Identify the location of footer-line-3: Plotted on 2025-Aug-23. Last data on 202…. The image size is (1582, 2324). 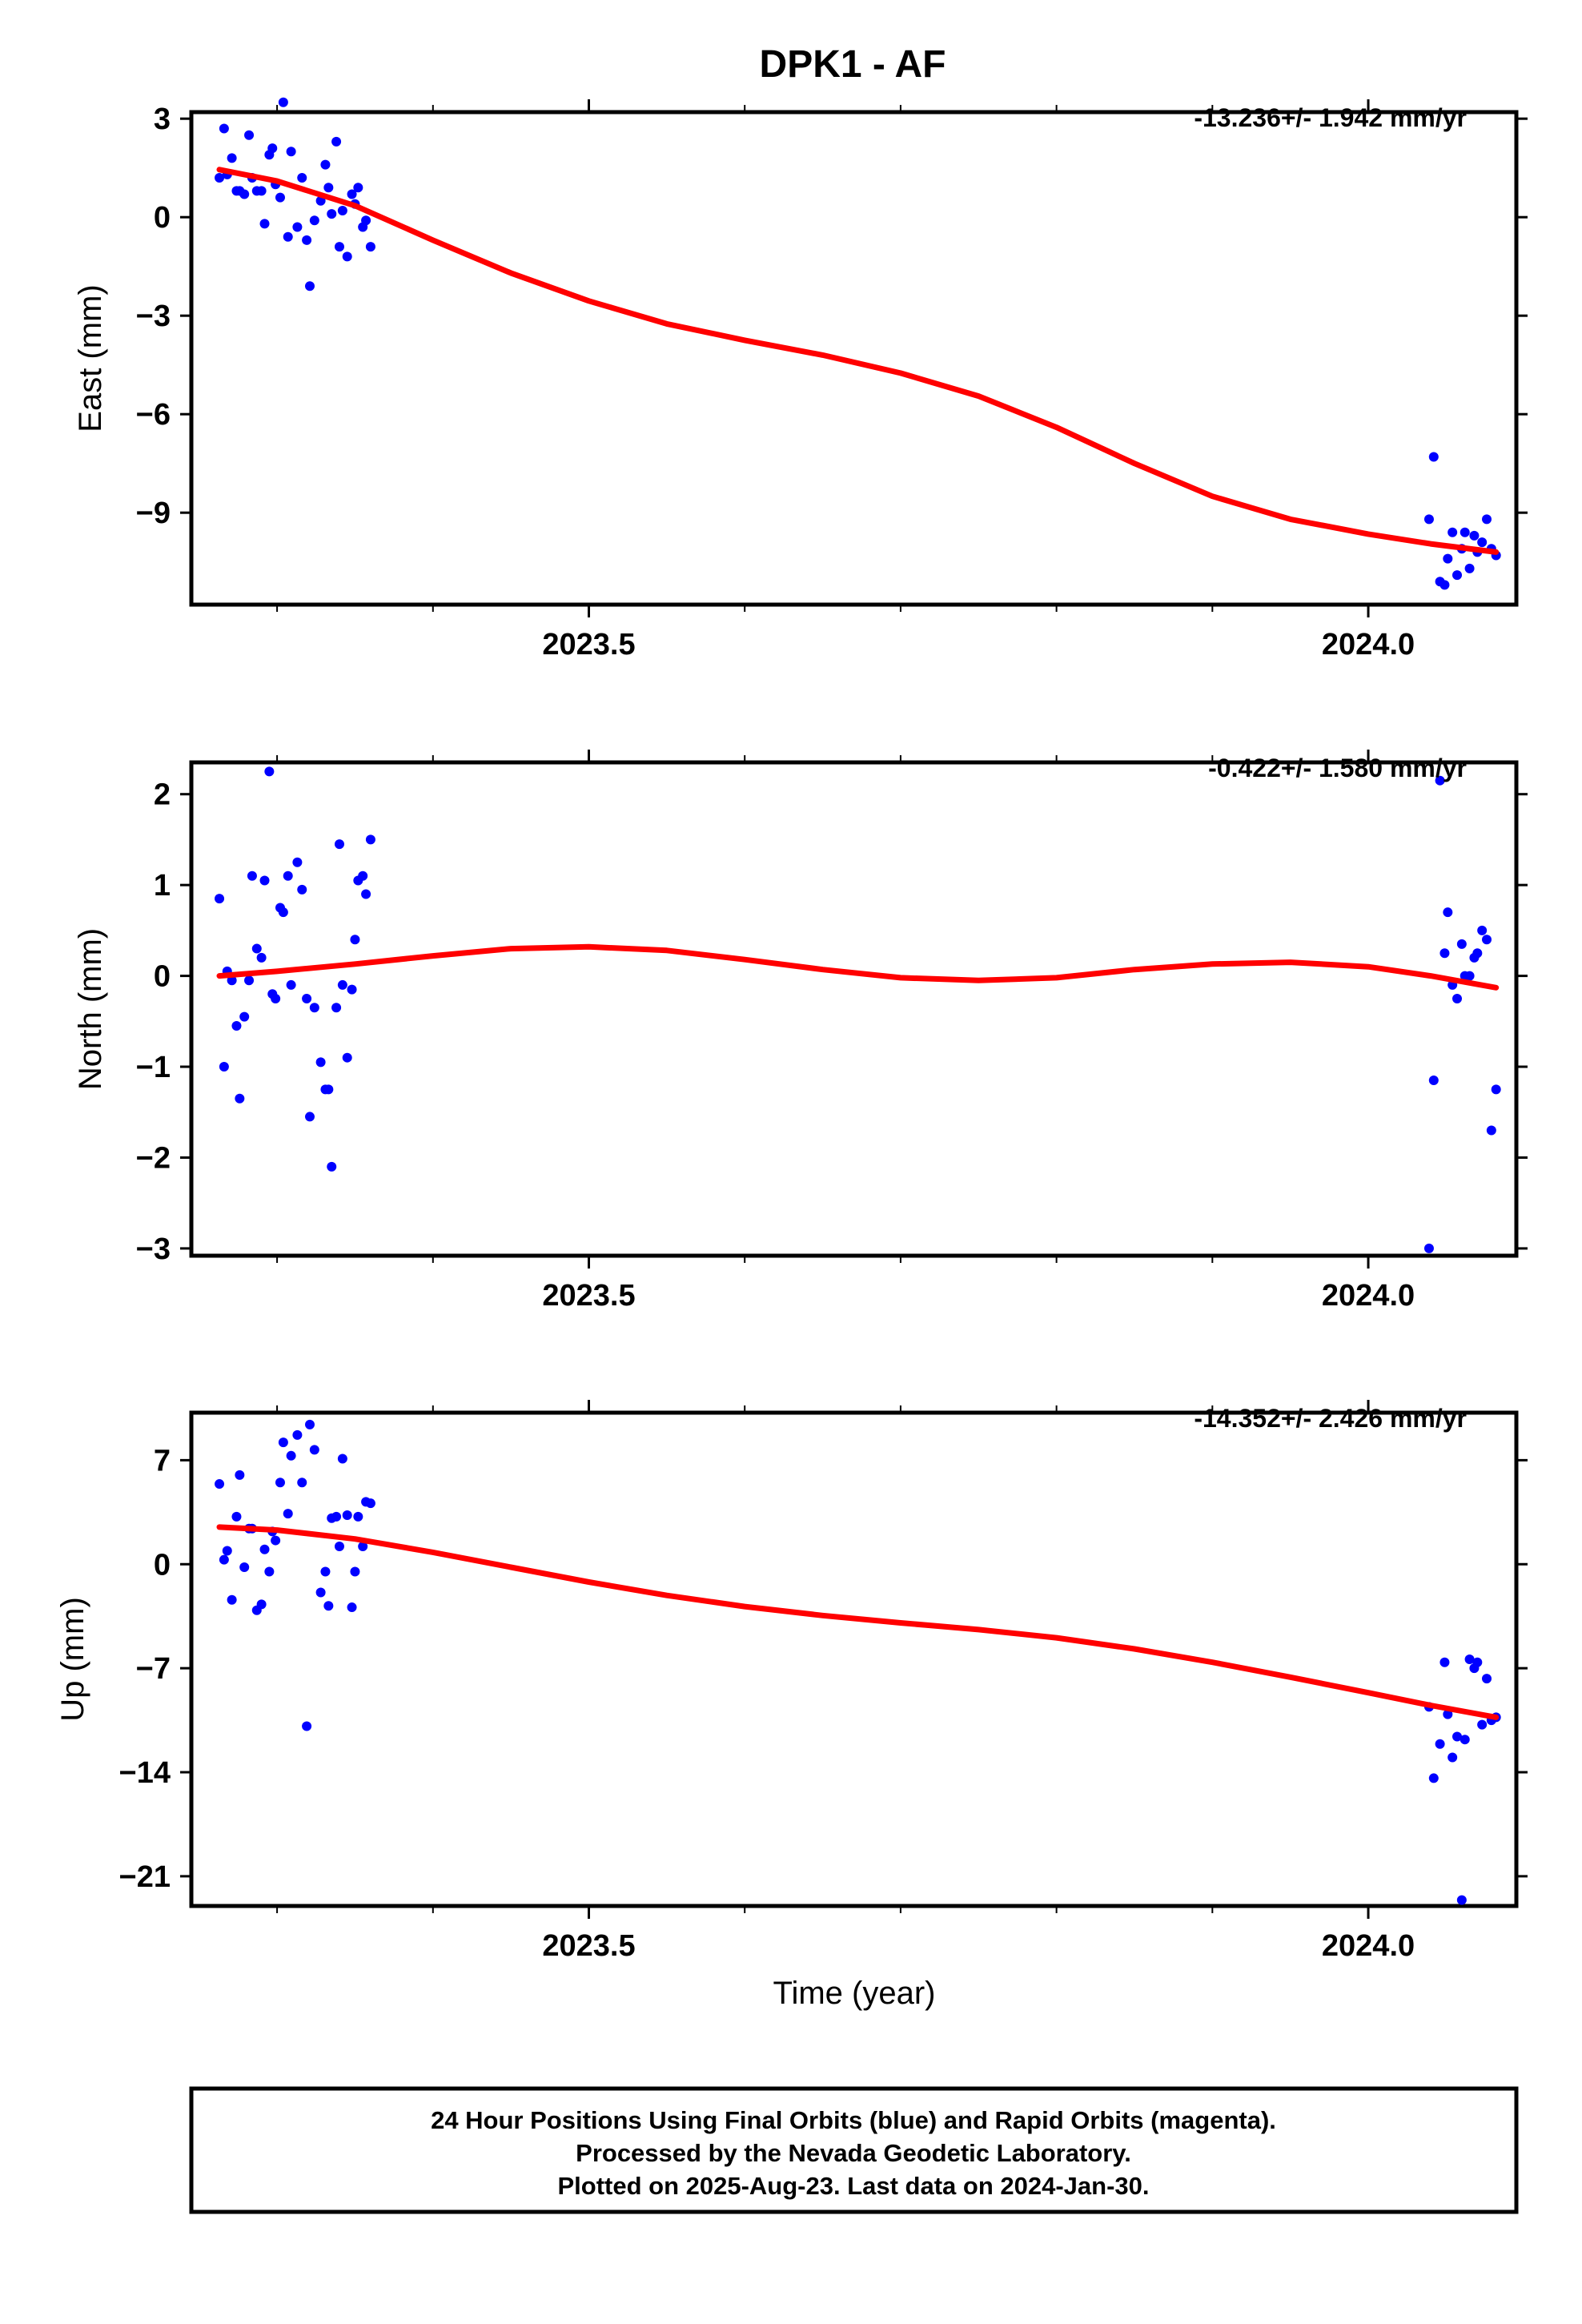
(853, 2186).